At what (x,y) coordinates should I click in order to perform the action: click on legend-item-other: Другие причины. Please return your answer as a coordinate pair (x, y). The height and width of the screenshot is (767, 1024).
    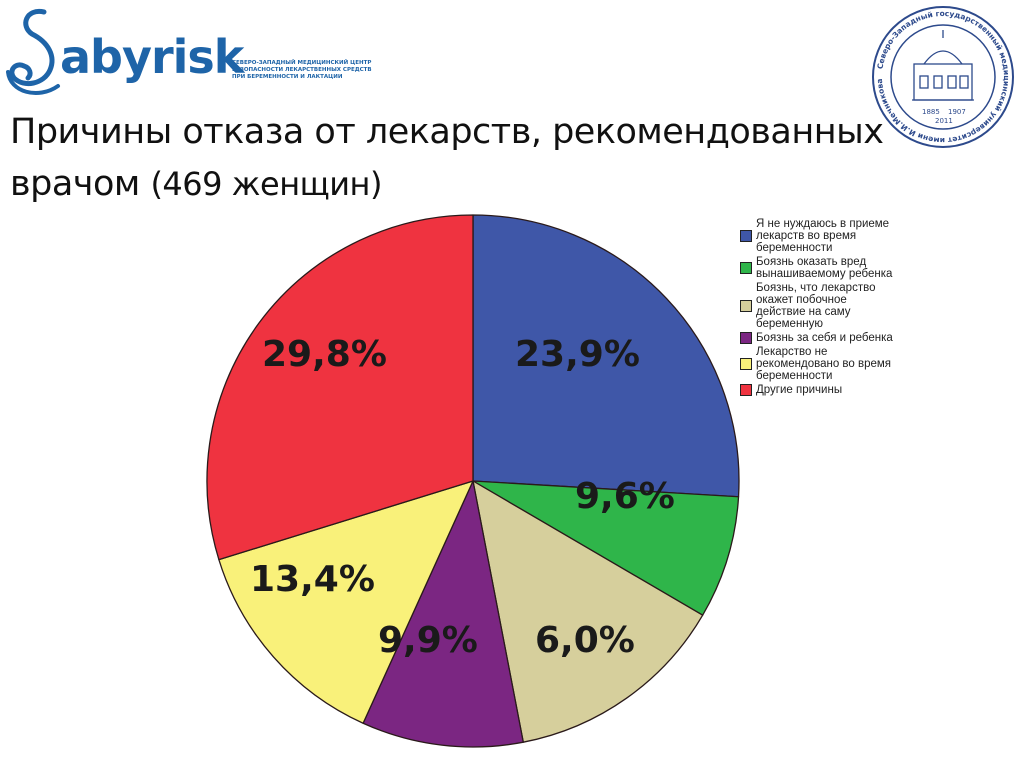
    Looking at the image, I should click on (835, 390).